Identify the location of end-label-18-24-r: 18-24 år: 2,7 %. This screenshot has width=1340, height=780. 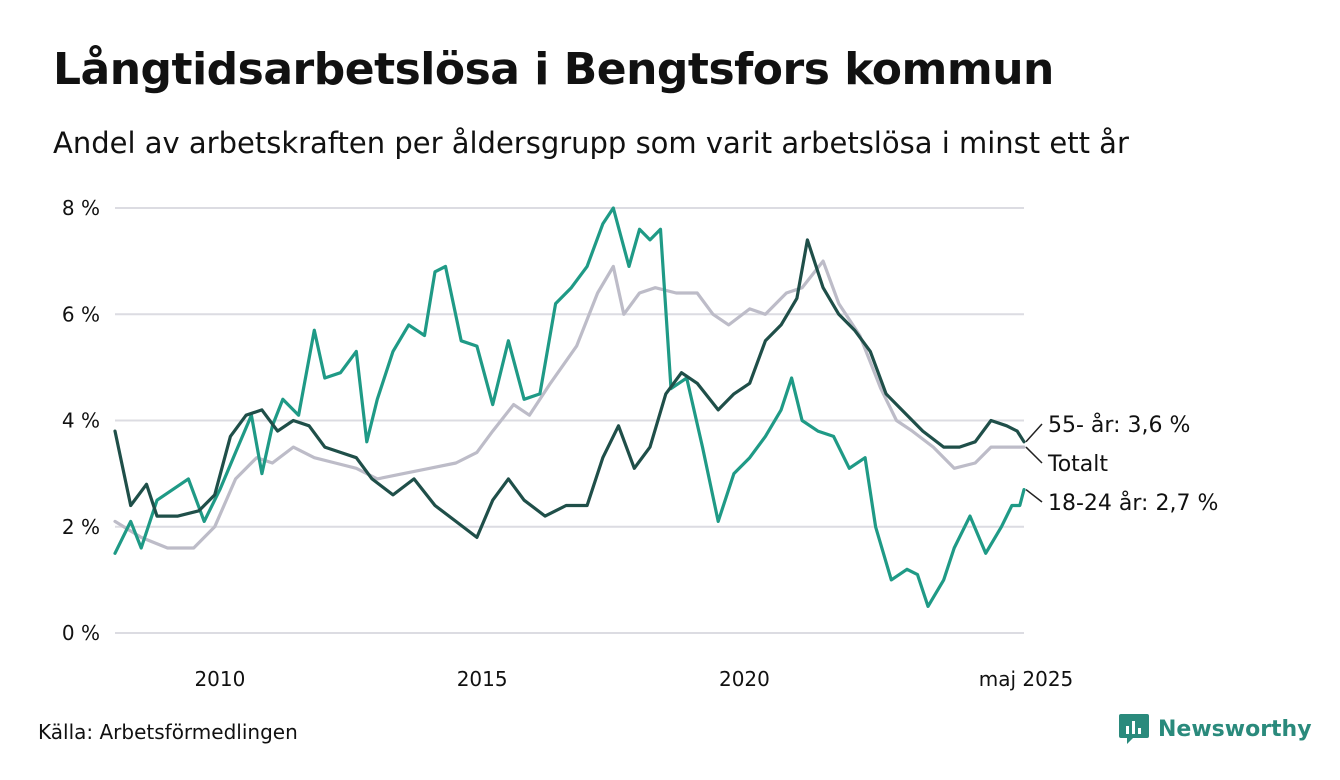
(1133, 503).